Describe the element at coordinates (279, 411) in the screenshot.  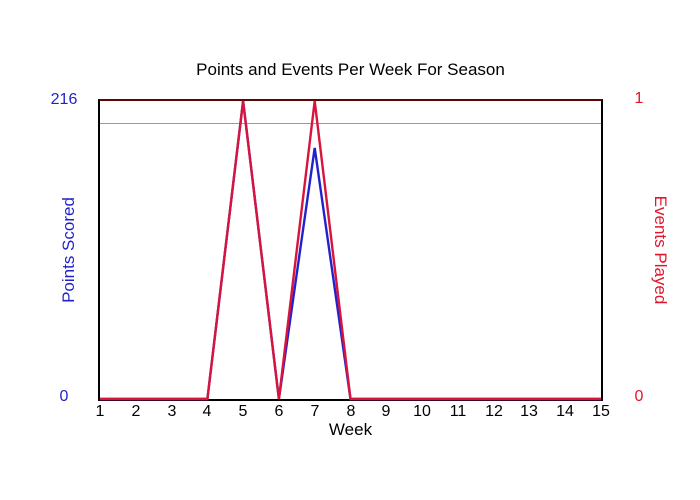
I see `x-tick-label: 6` at that location.